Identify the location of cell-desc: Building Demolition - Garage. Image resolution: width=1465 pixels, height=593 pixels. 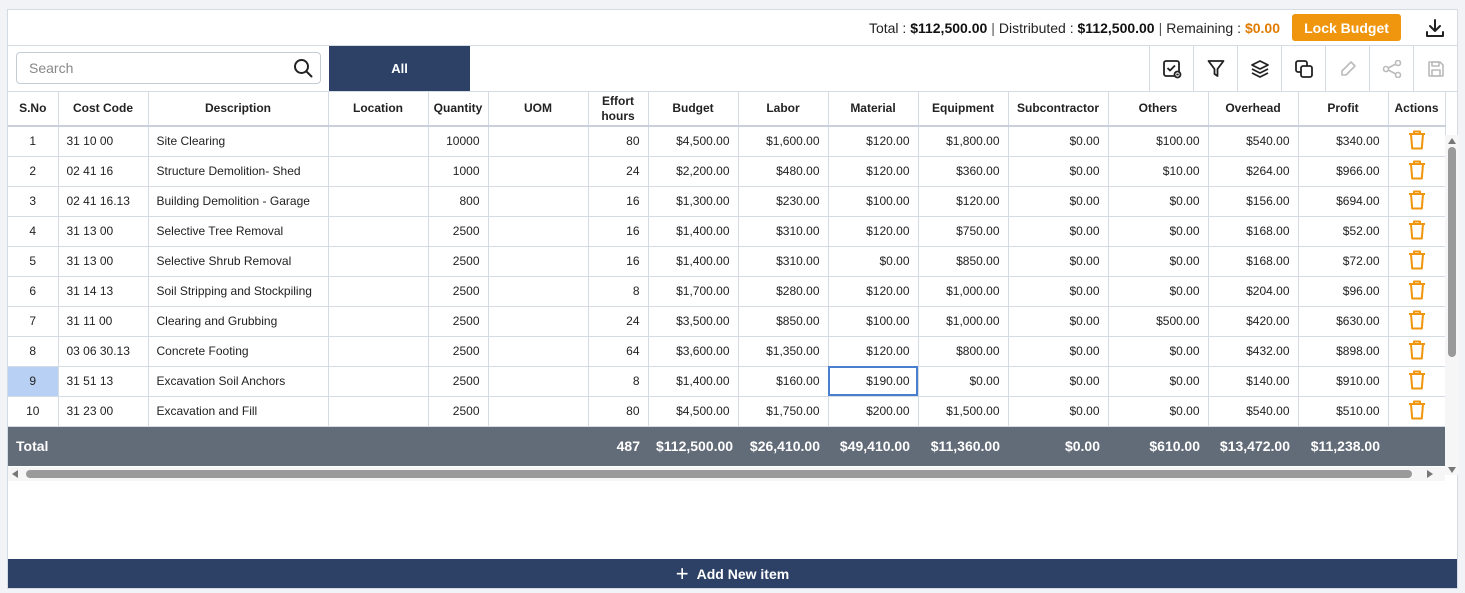
(238, 201).